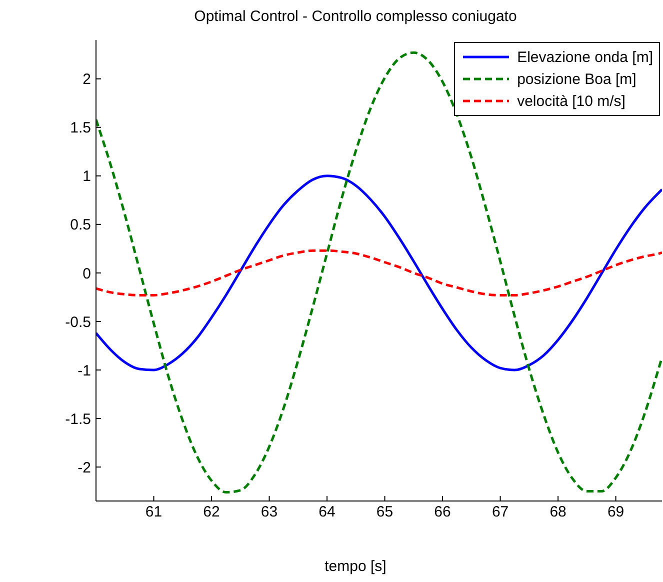 The width and height of the screenshot is (663, 582). I want to click on x-tick-label: 65, so click(385, 512).